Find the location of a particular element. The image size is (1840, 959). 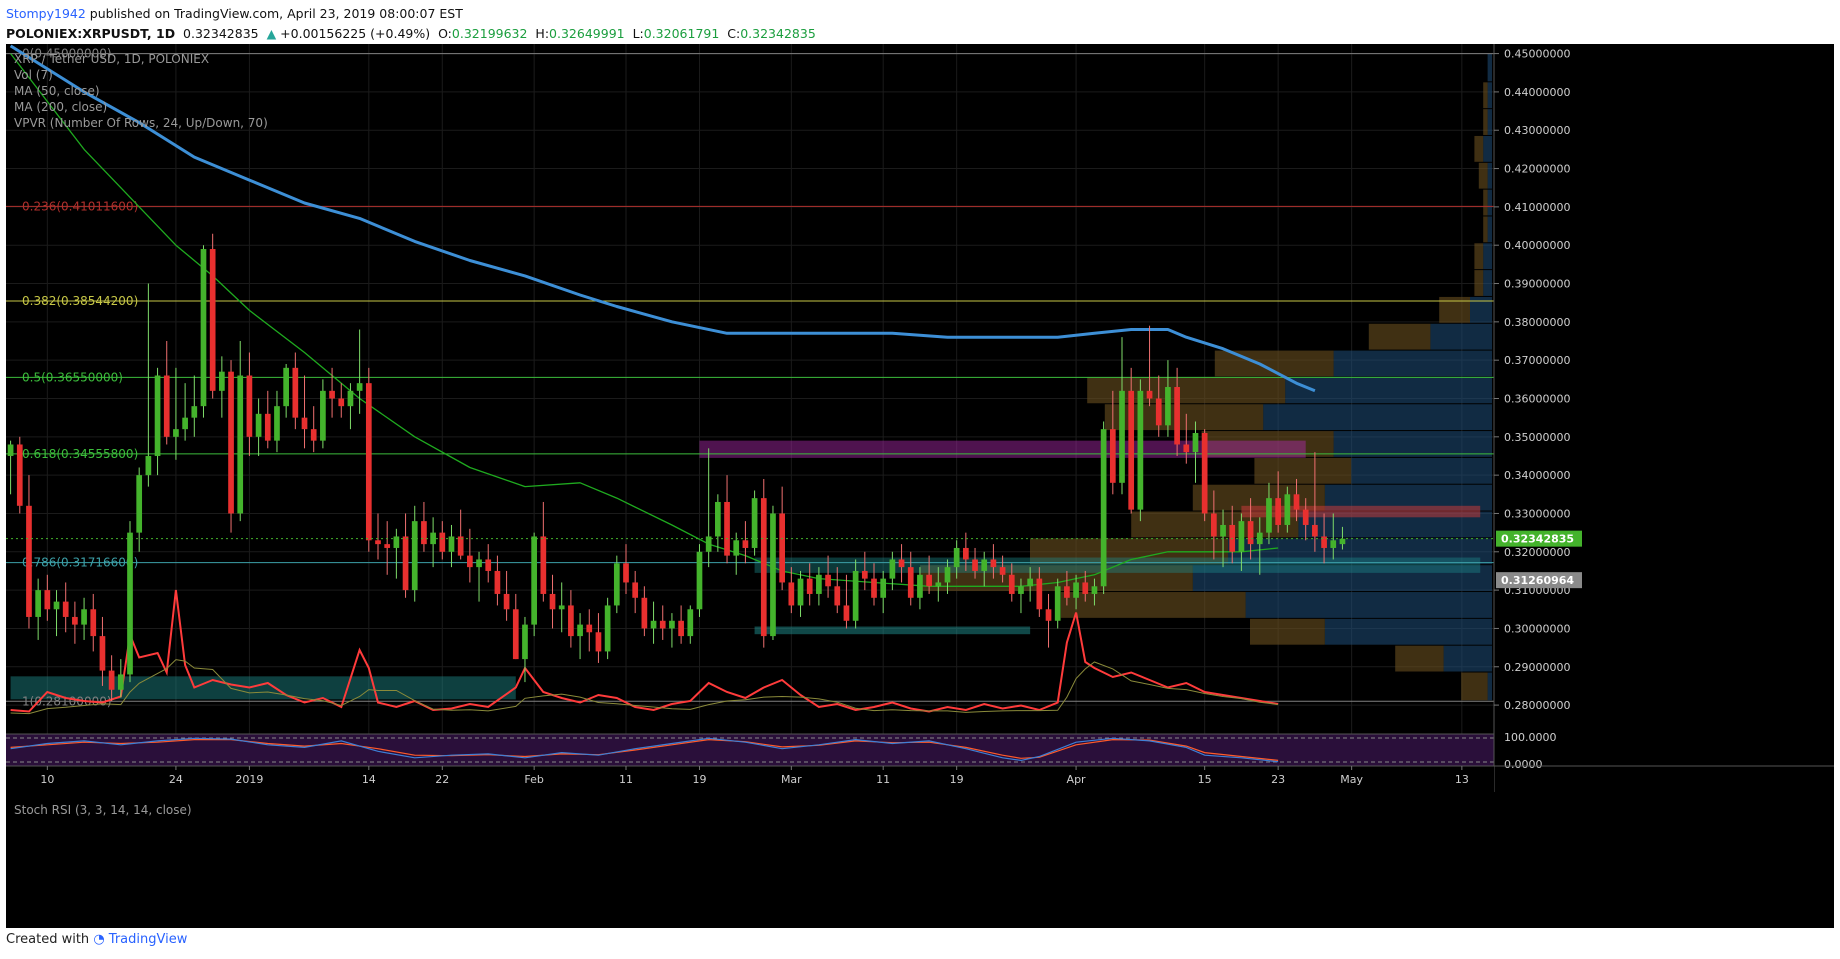

axis-tick-label: 0.34000000 is located at coordinates (1537, 475).